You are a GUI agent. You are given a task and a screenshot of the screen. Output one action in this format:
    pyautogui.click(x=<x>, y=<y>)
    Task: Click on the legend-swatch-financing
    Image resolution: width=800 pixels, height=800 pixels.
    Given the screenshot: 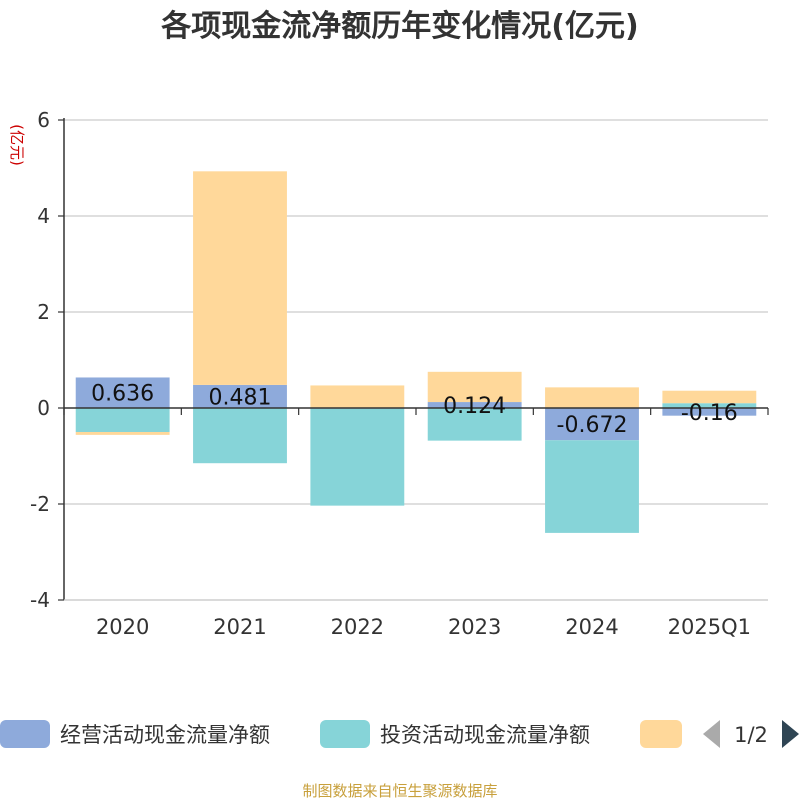 What is the action you would take?
    pyautogui.click(x=661, y=734)
    